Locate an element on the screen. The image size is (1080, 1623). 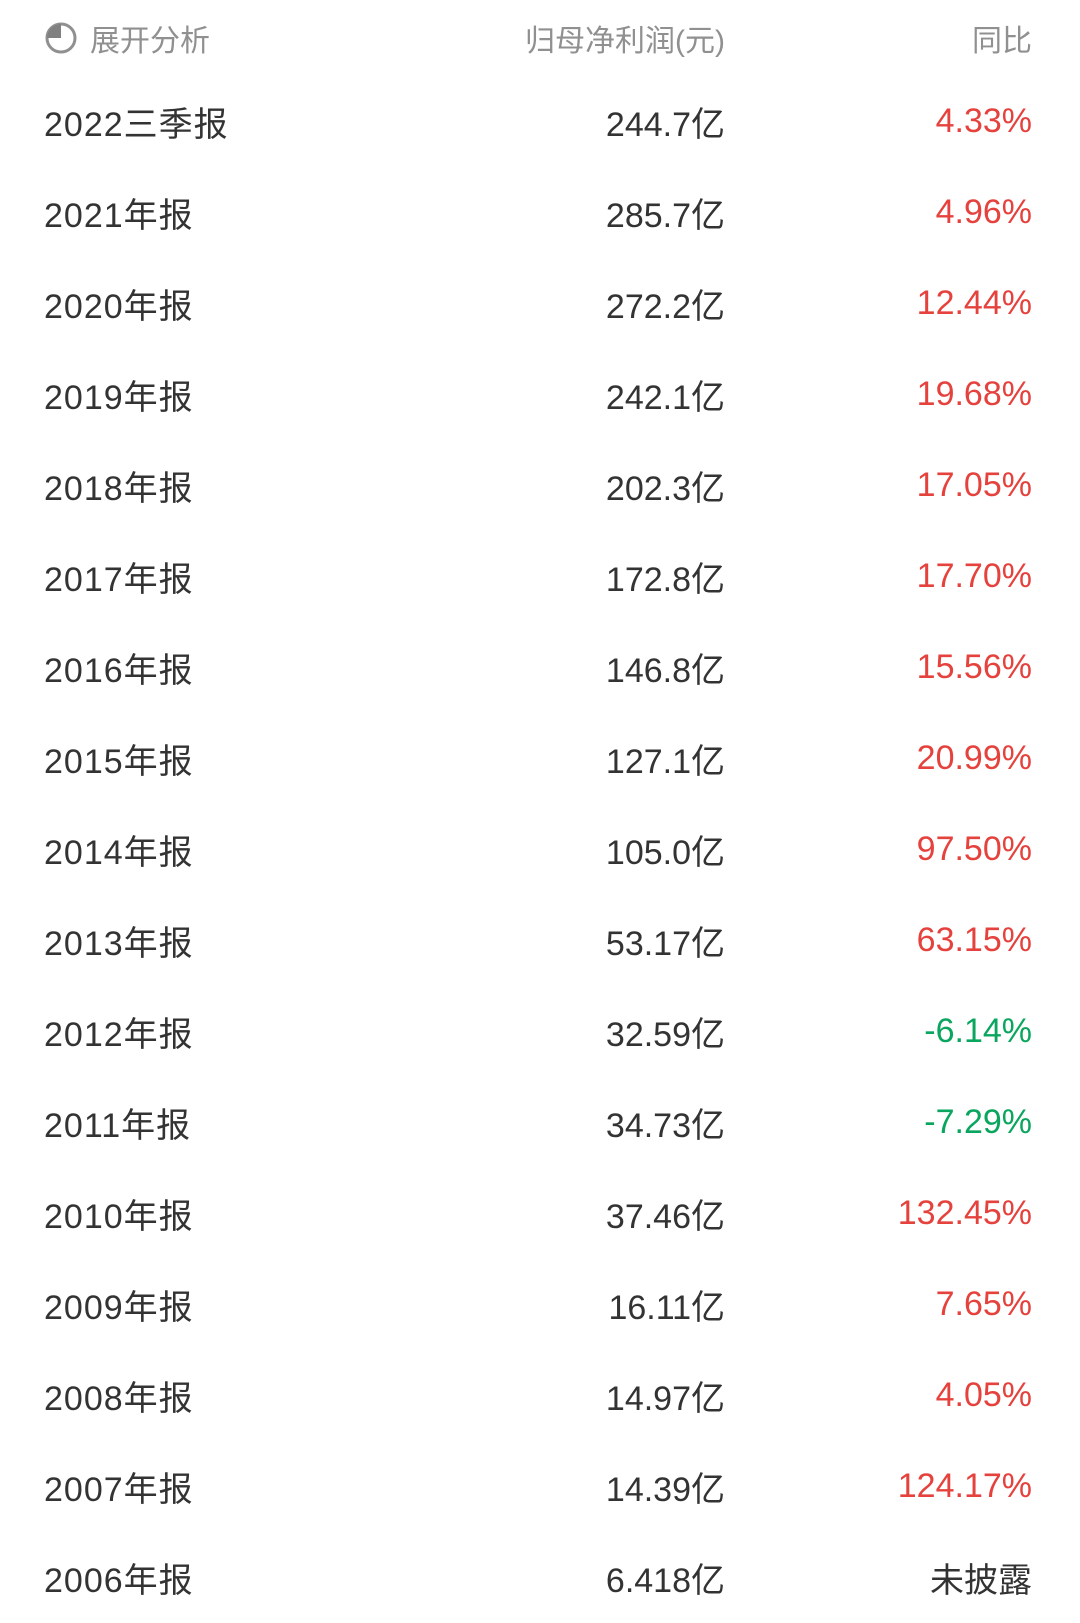
report-period-label: 2020年报 is located at coordinates (119, 307).